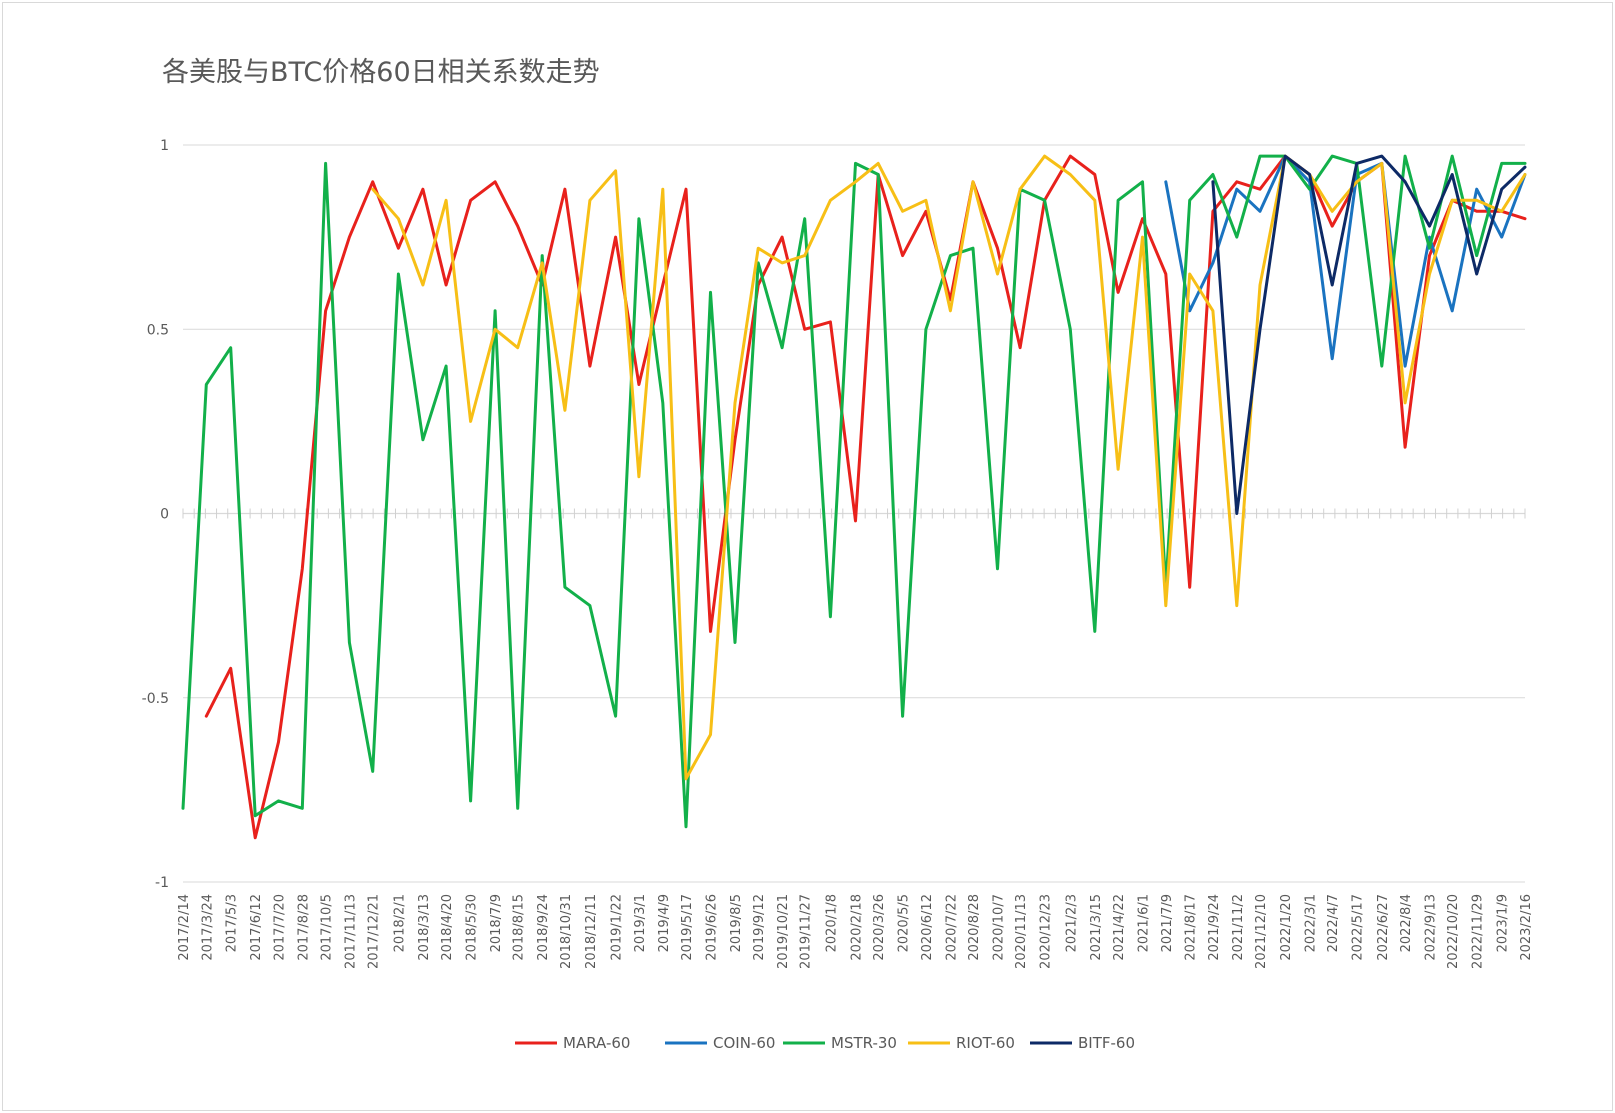 Image resolution: width=1615 pixels, height=1113 pixels. Describe the element at coordinates (744, 1043) in the screenshot. I see `legend-label-coin-60: COIN-60` at that location.